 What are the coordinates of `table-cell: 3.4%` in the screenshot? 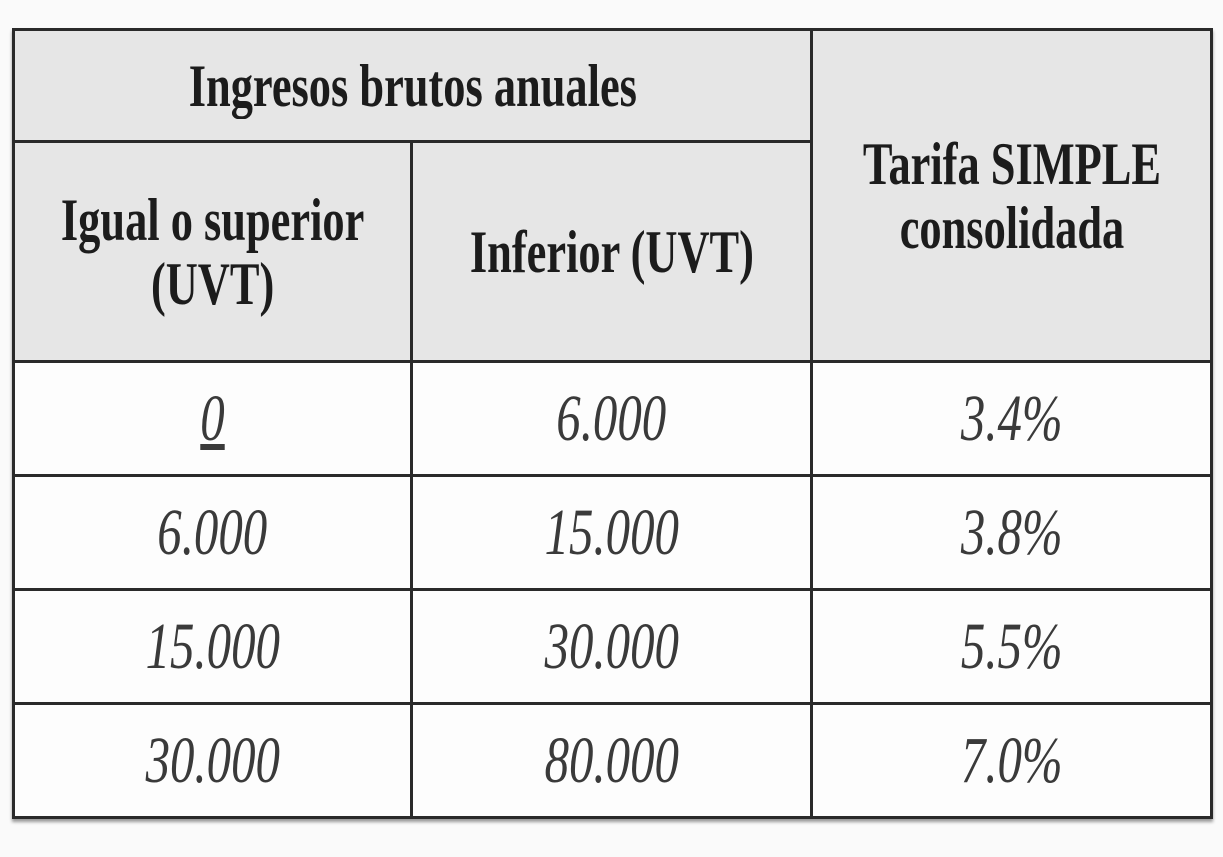 It's located at (1011, 418).